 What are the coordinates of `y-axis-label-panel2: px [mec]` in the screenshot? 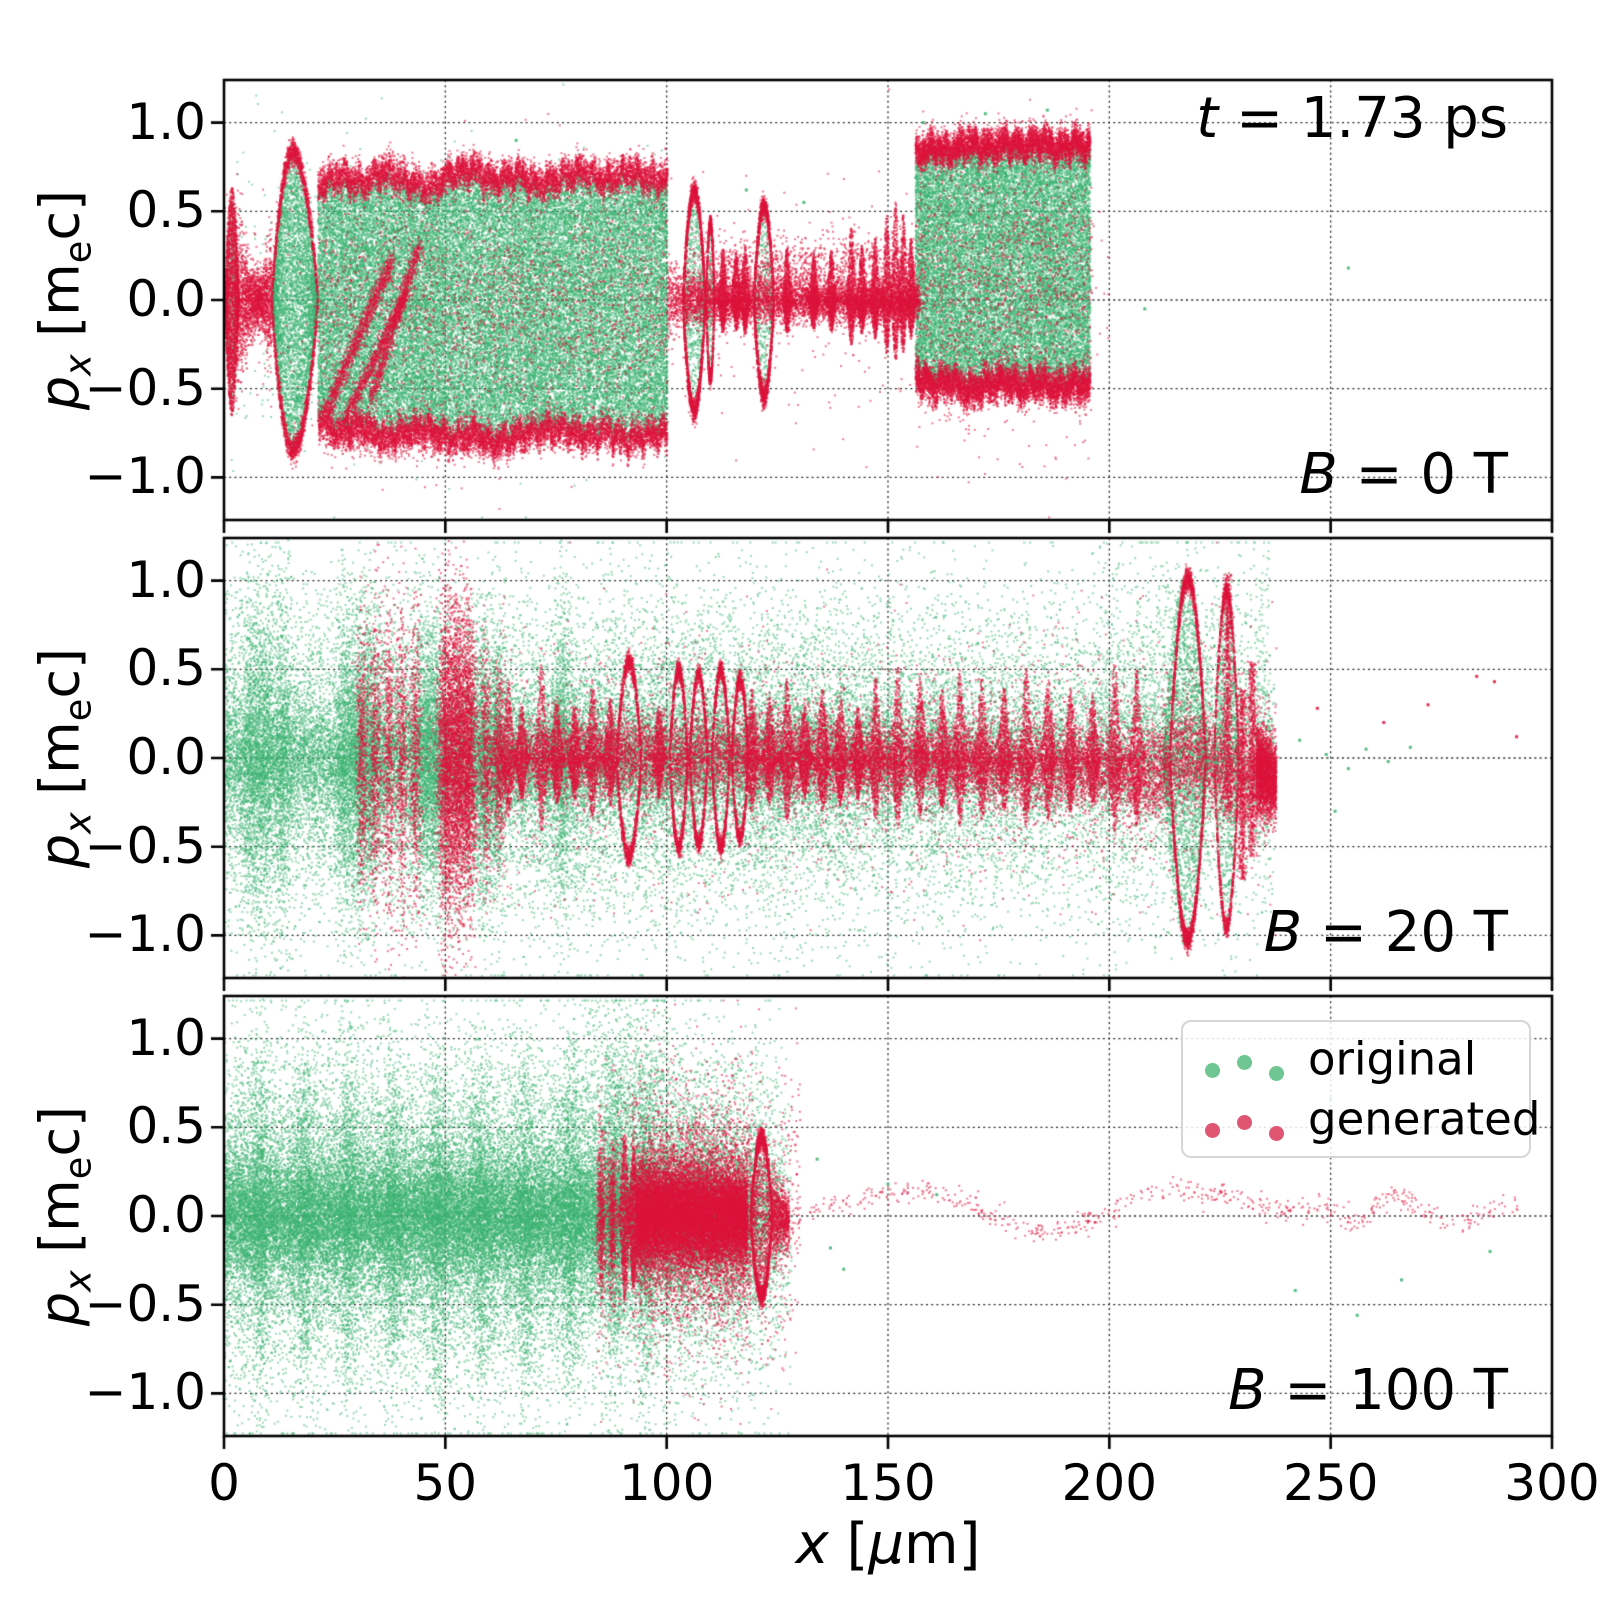 It's located at (64, 758).